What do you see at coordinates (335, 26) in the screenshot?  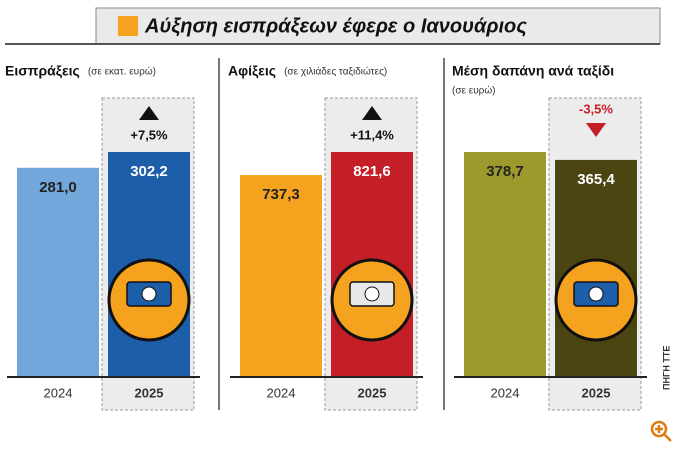 I see `title: Αύξηση εισπράξεων έφερε ο Ιανουάριος` at bounding box center [335, 26].